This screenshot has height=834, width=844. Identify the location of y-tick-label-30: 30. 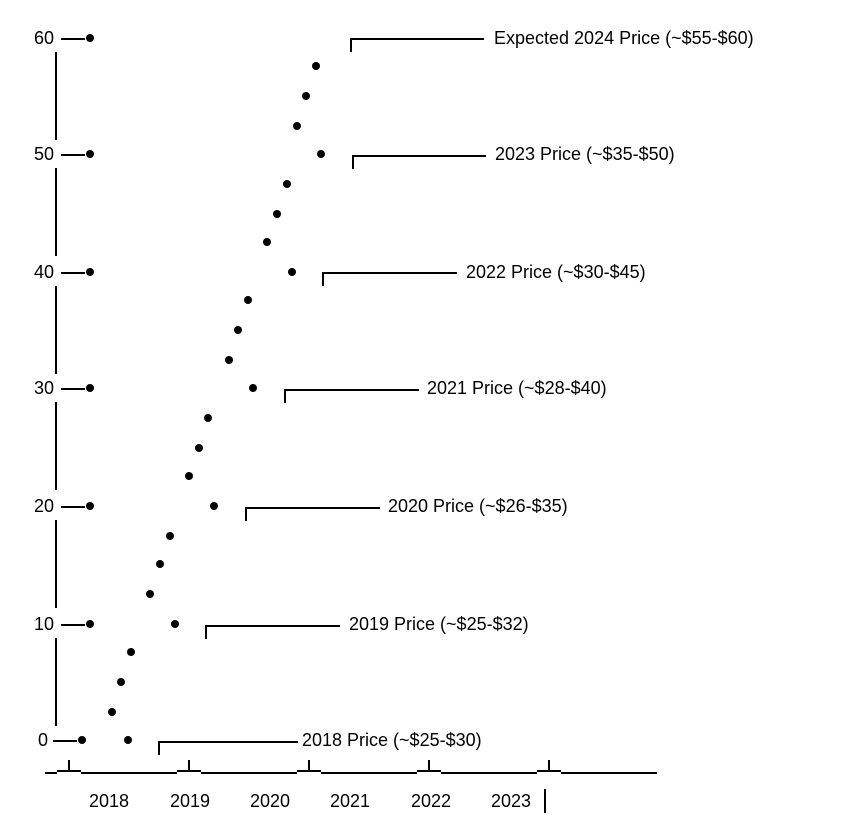
(43, 388).